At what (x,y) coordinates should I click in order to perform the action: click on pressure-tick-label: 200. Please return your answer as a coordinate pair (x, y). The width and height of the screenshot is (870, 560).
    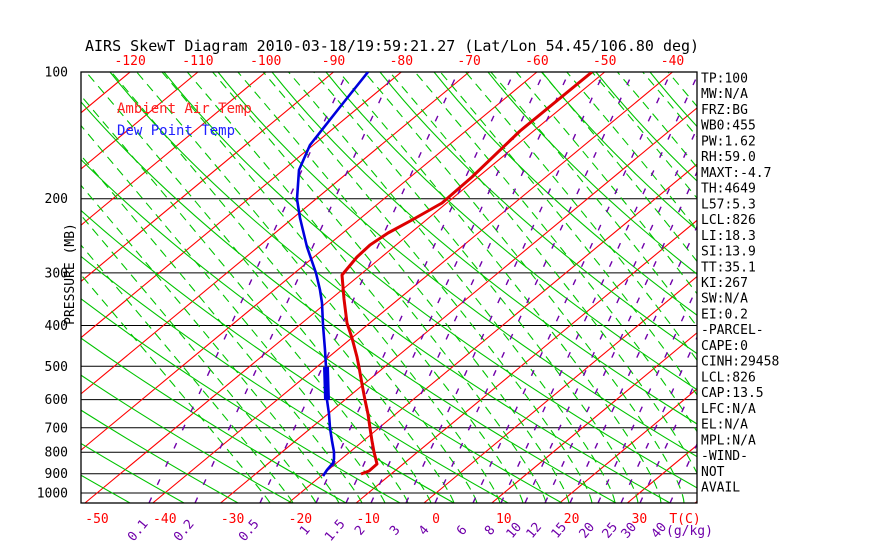
    Looking at the image, I should click on (56, 199).